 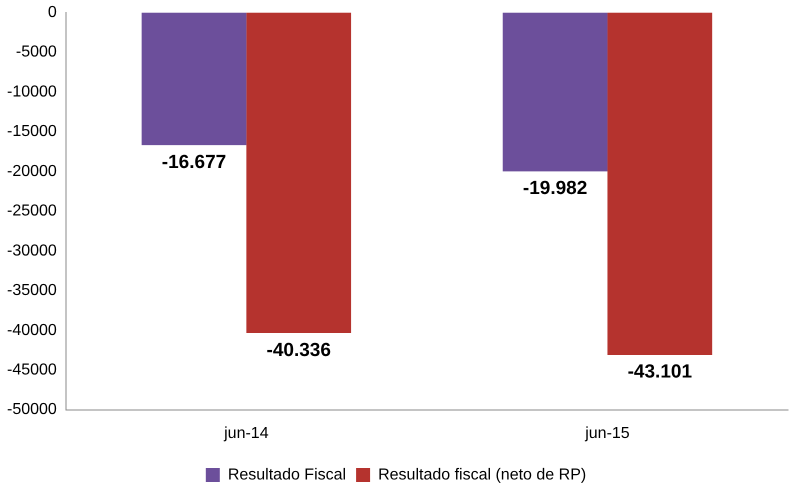 I want to click on data-label: -40.336, so click(x=298, y=350).